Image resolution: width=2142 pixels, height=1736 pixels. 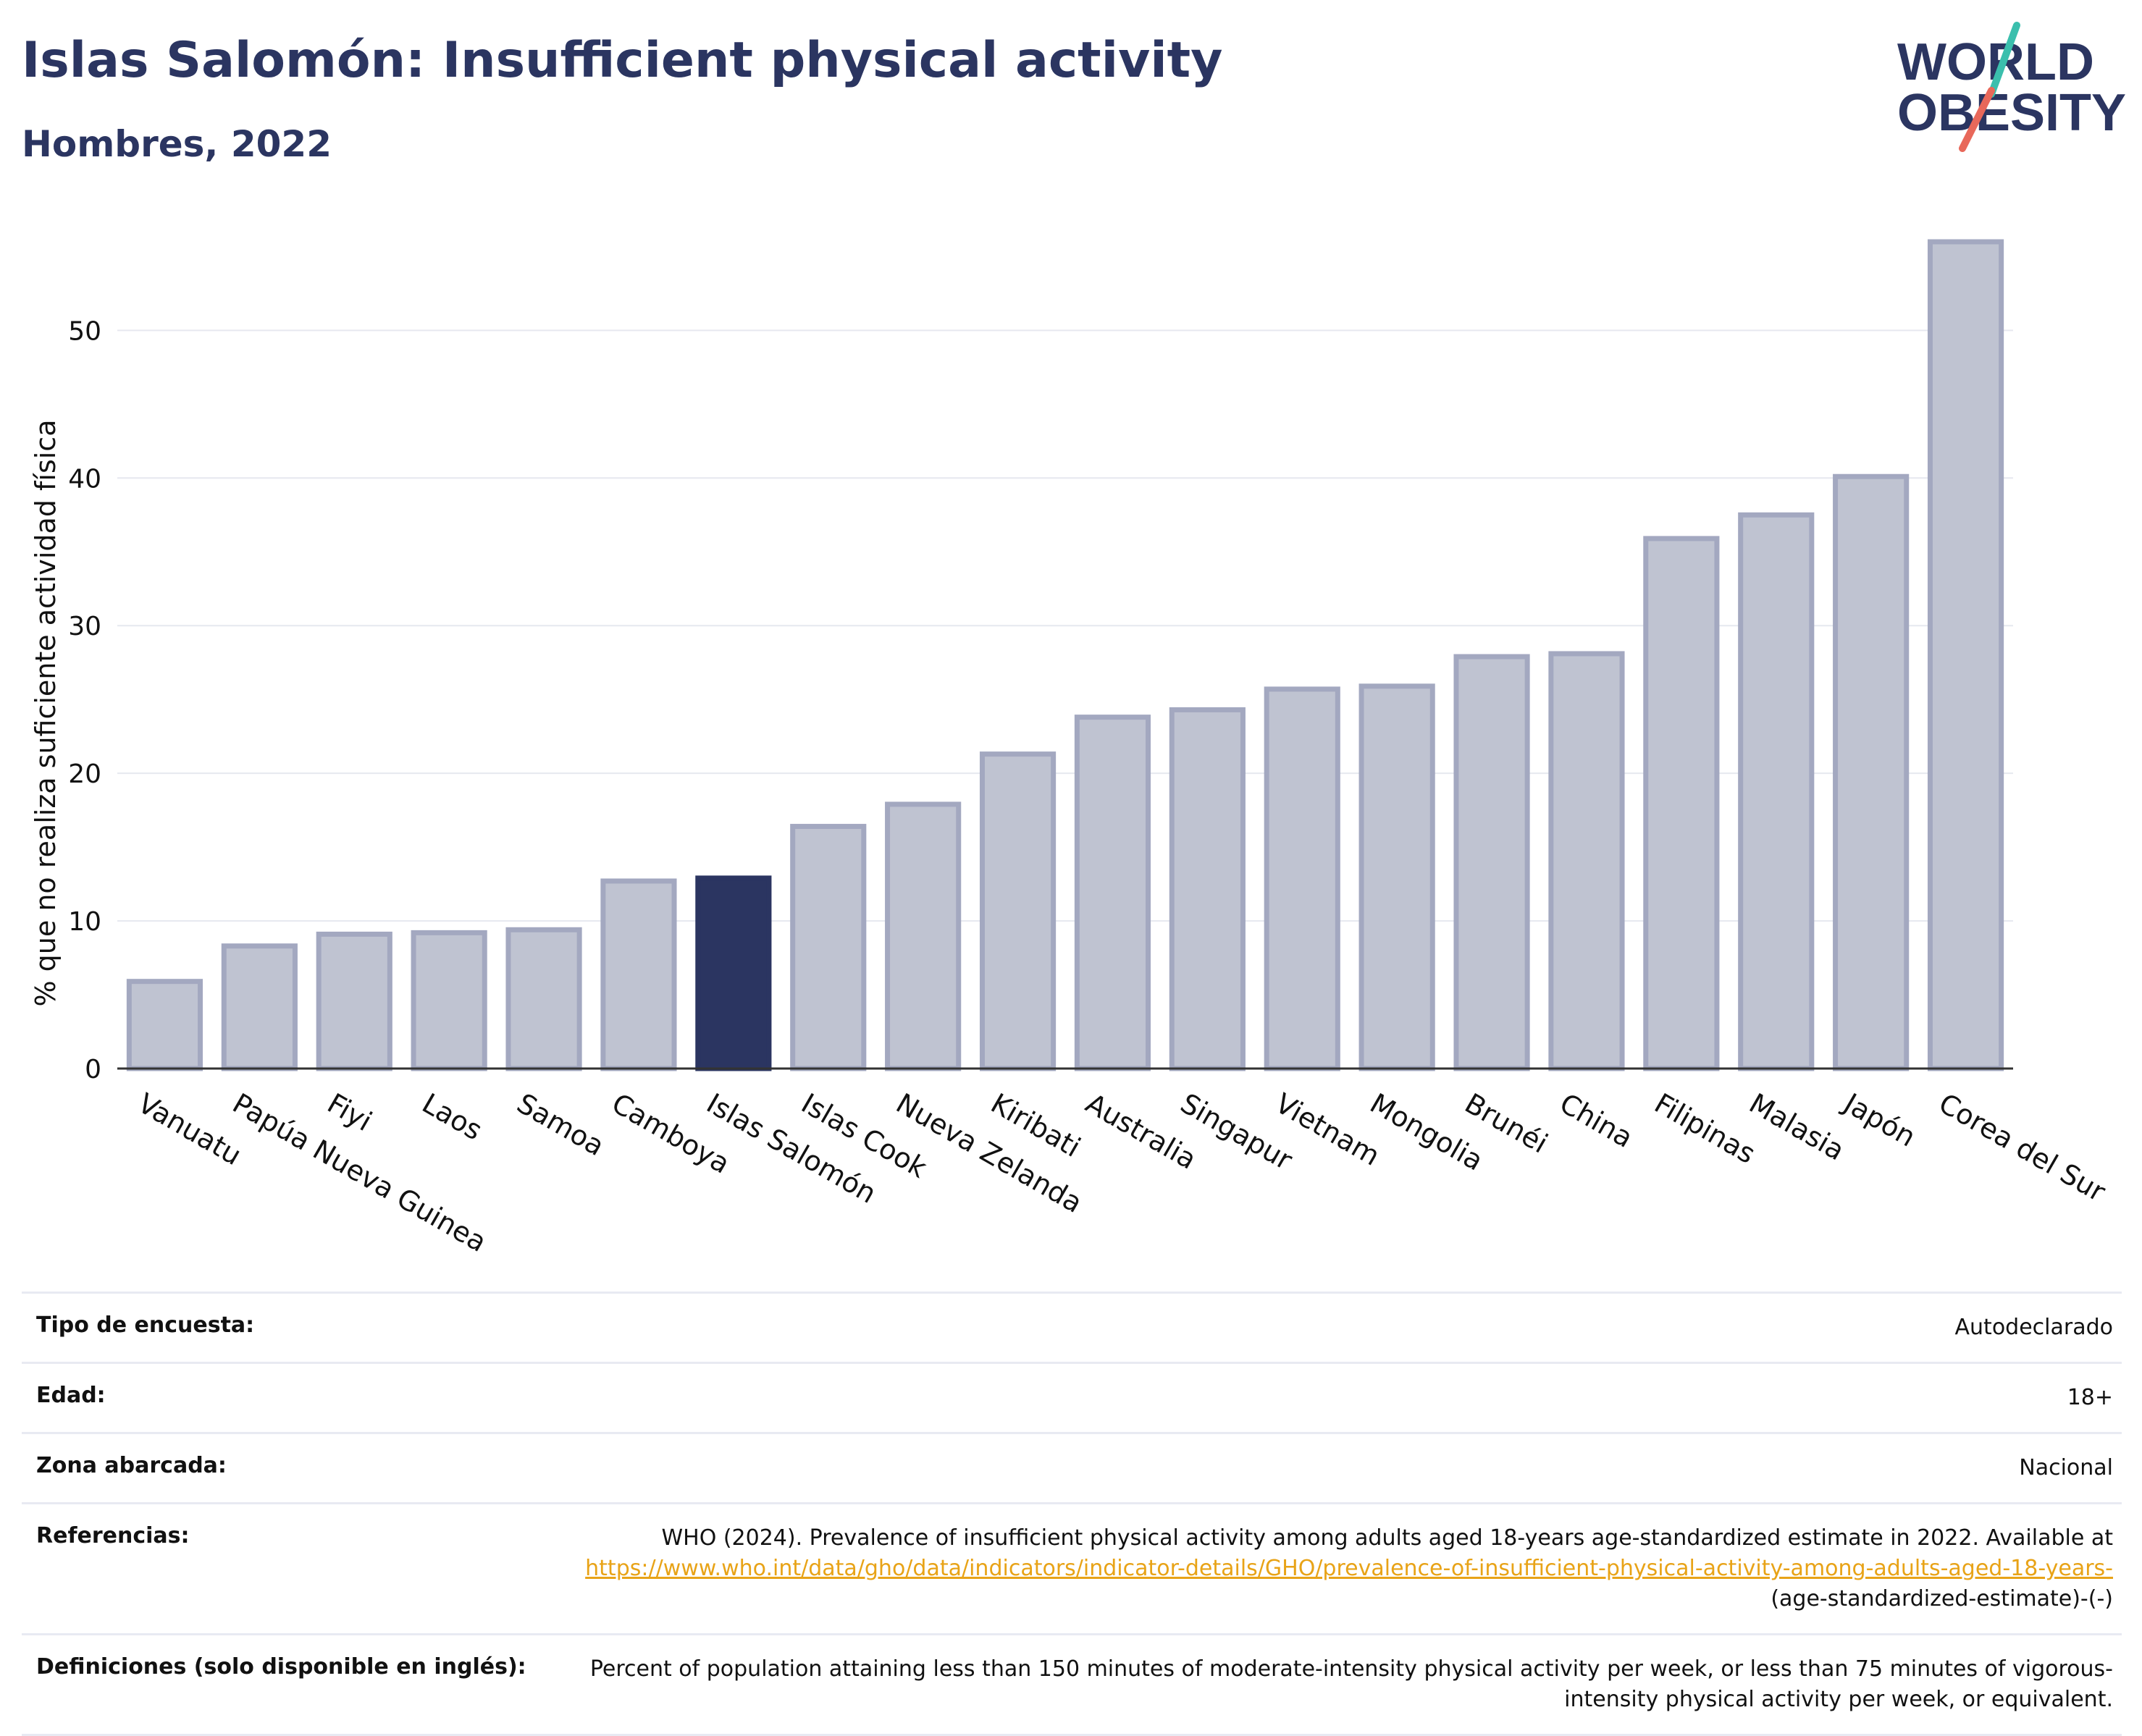 I want to click on meta-row-age: Edad: 18+, so click(x=1072, y=1397).